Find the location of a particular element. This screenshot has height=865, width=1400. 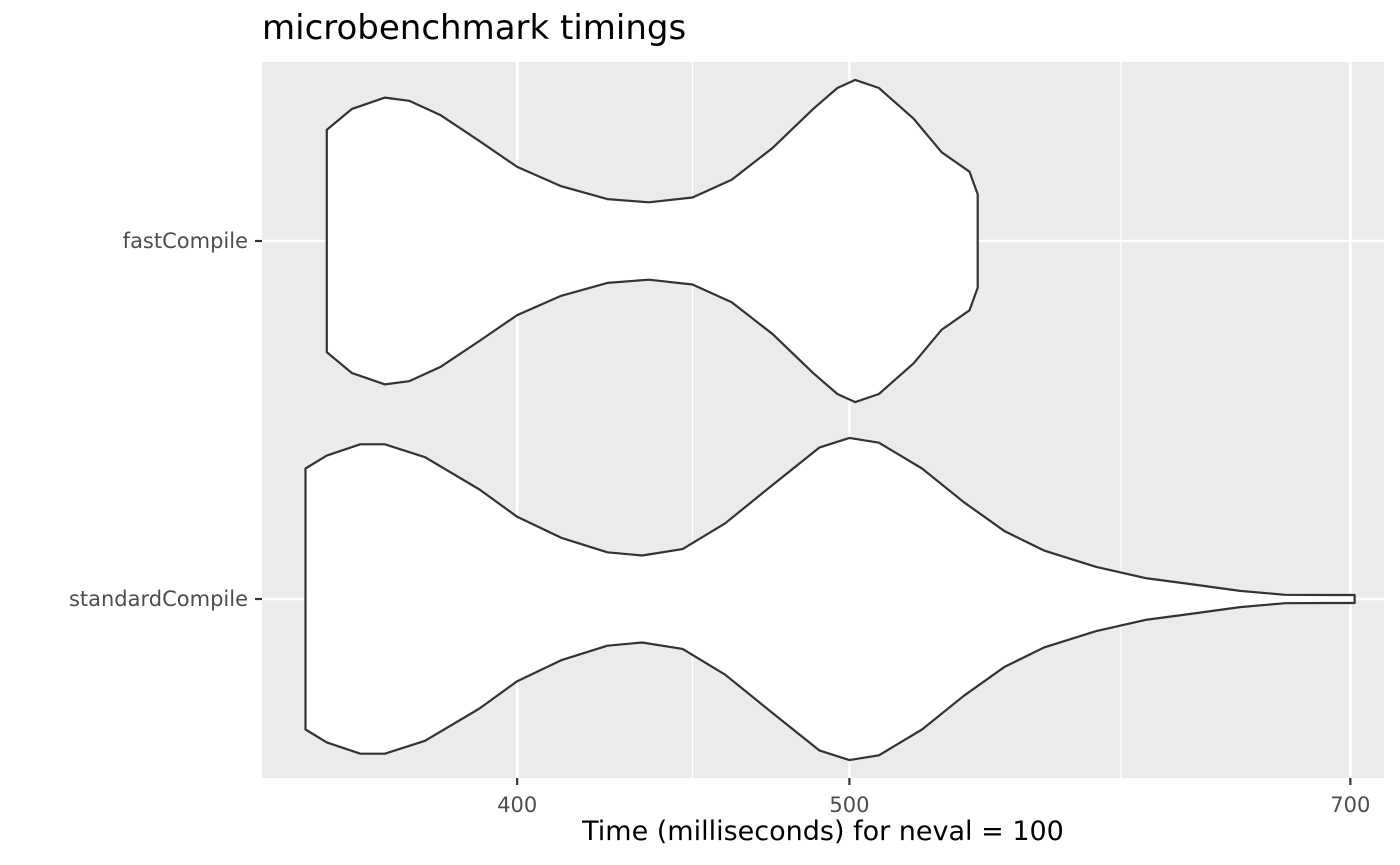

x-tick-label: 400 is located at coordinates (517, 805).